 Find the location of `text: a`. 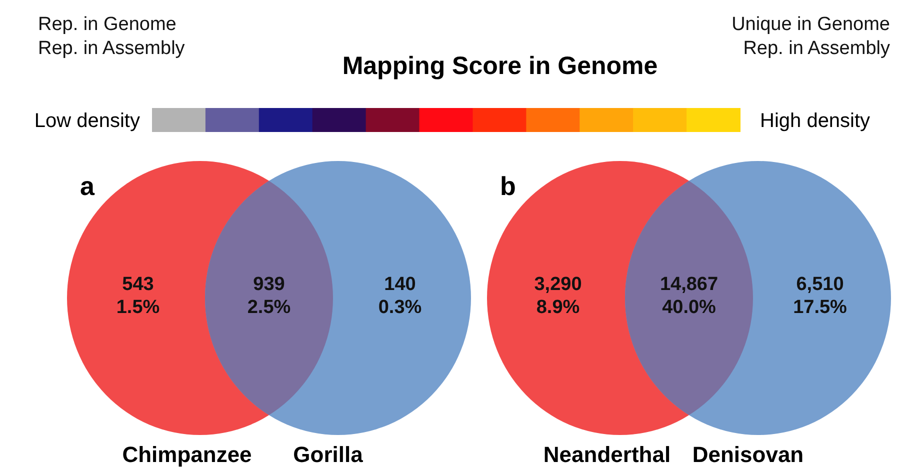

text: a is located at coordinates (87, 186).